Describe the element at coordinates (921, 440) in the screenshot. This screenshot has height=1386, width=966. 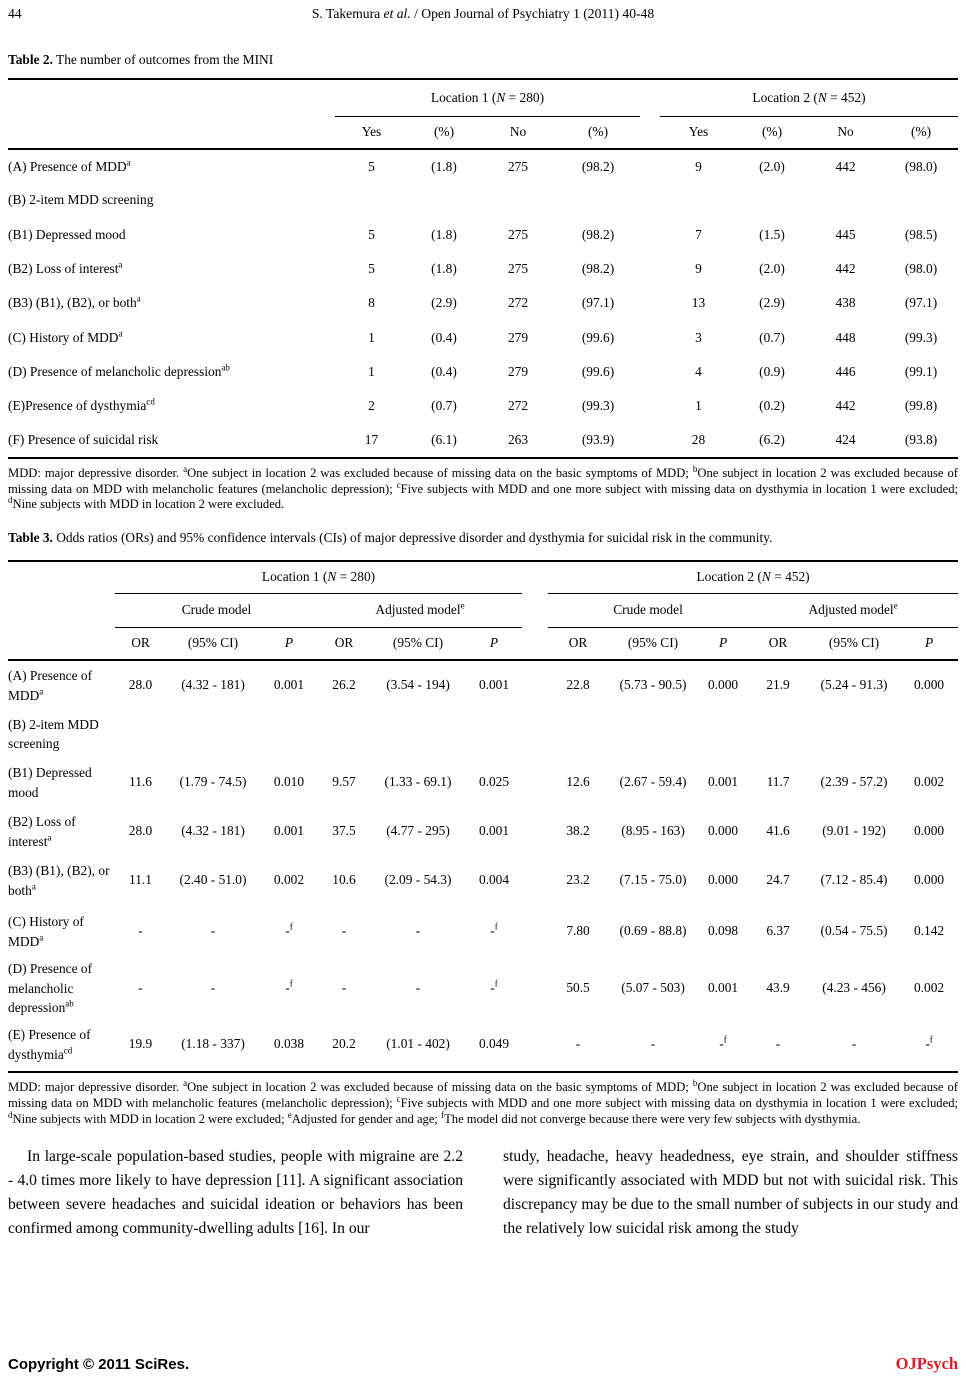
I see `table2-cell: (93.8)` at that location.